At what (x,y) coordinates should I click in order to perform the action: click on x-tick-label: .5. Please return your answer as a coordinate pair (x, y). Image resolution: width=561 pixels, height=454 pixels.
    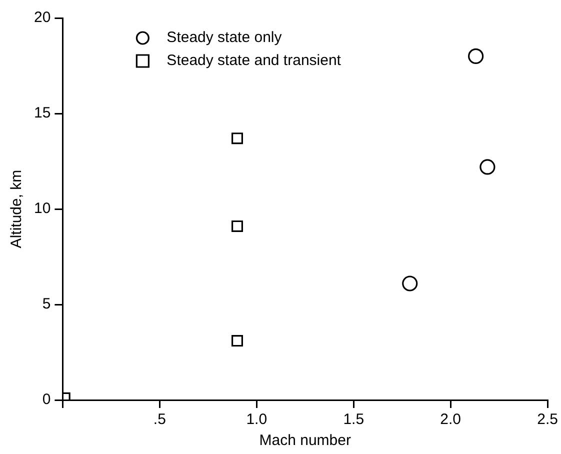
    Looking at the image, I should click on (159, 419).